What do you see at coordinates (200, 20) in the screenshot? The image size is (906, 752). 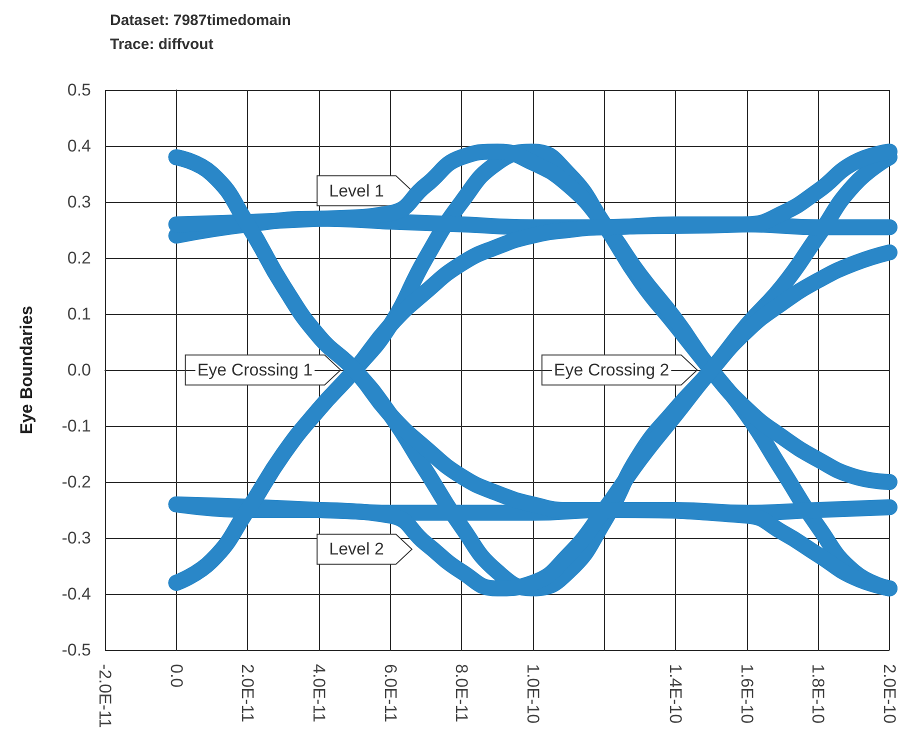 I see `chart-title: Dataset: 7987timedomain` at bounding box center [200, 20].